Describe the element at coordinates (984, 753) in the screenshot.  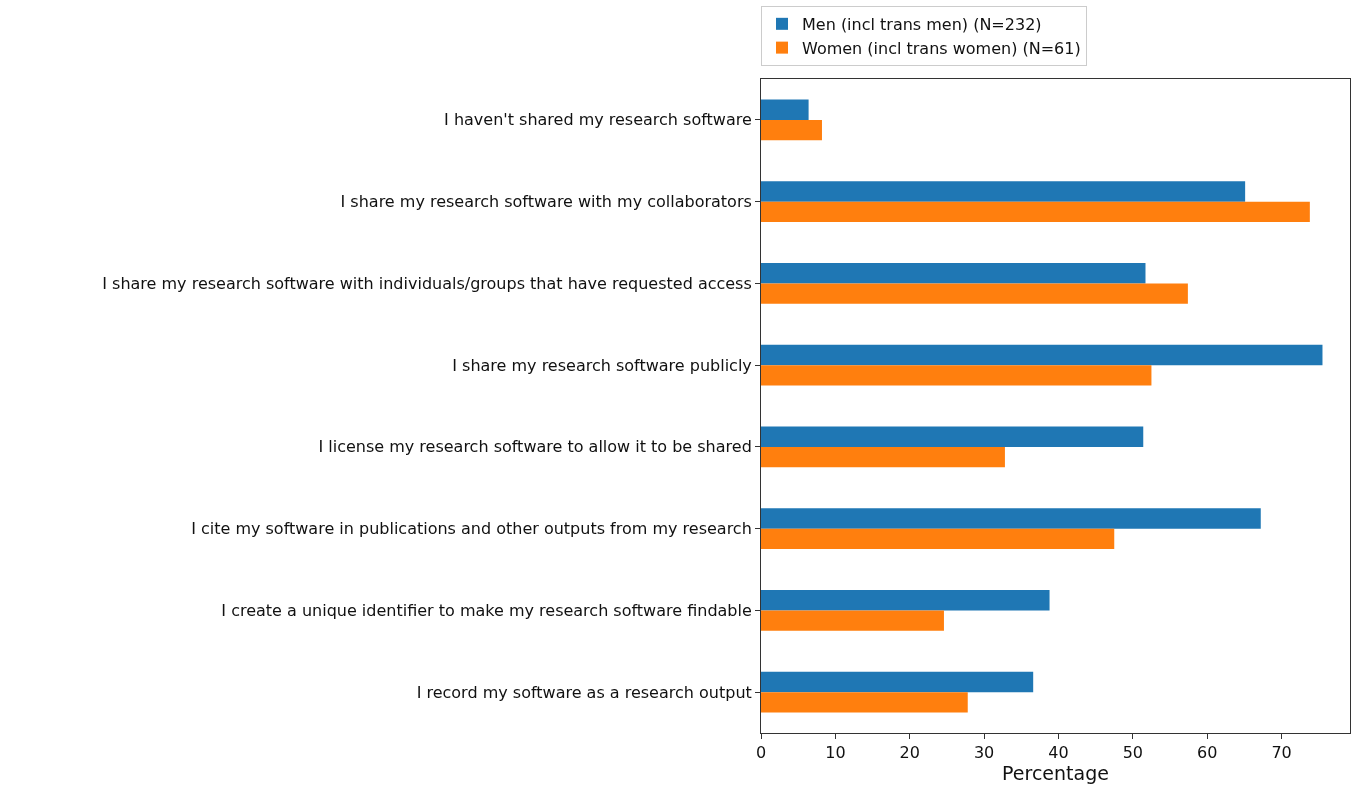
I see `x-tick-label: 30` at that location.